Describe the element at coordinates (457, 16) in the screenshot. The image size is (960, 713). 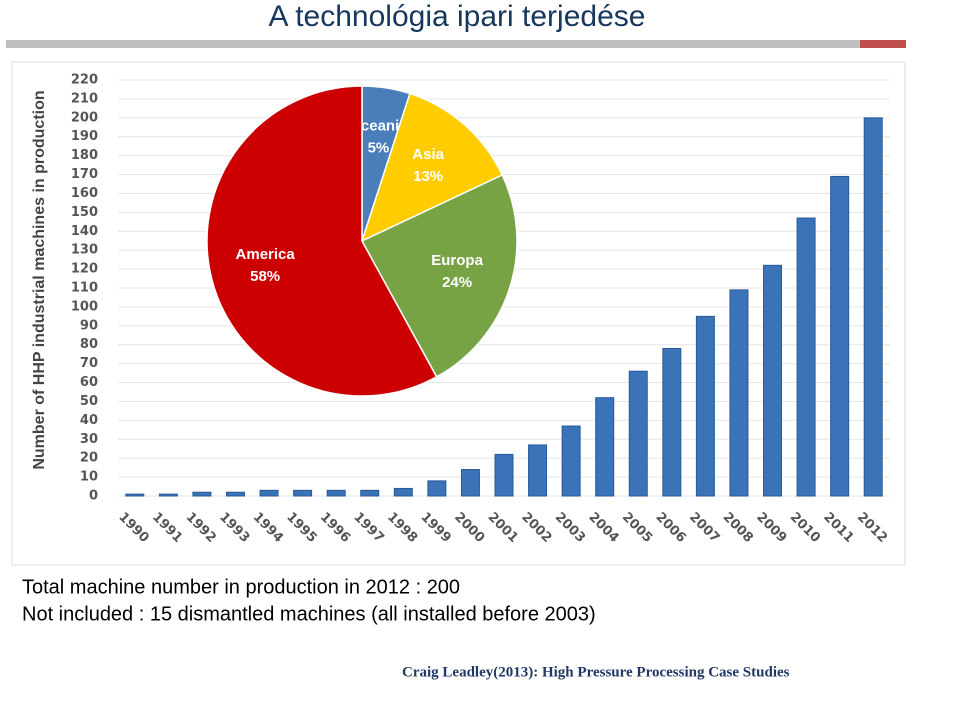
I see `slide-title: A technológia ipari terjedése` at that location.